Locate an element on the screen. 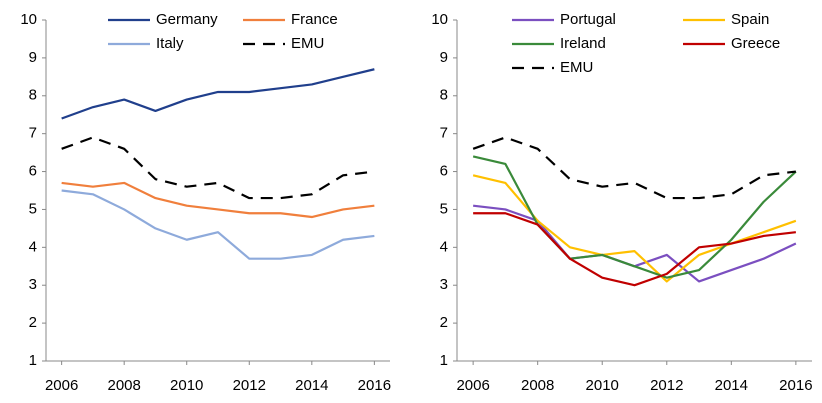  legend-label: France is located at coordinates (314, 19).